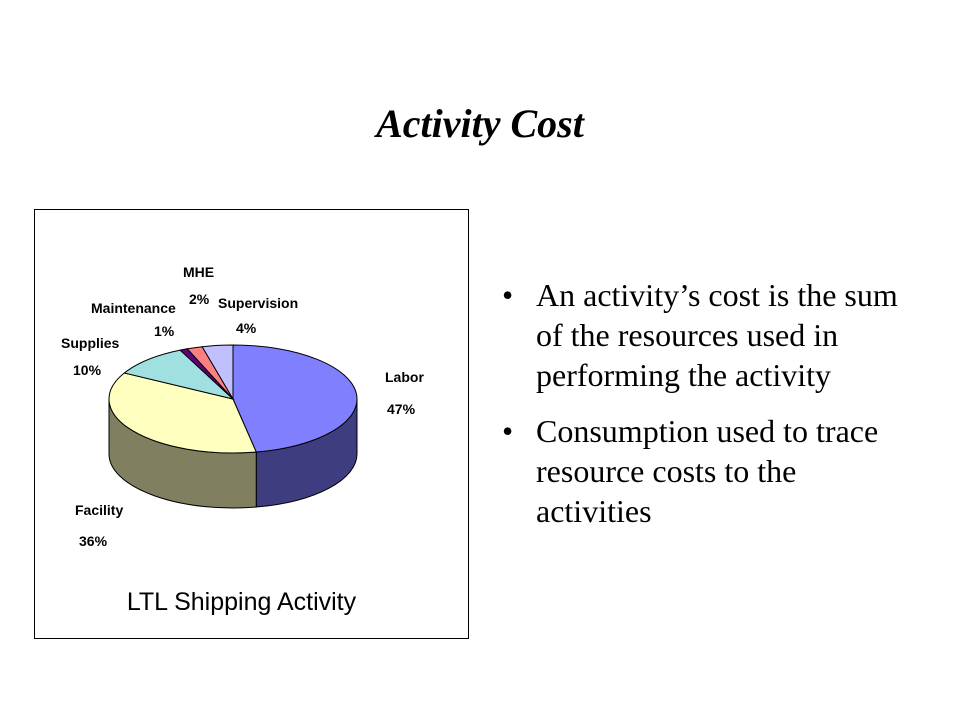 The height and width of the screenshot is (720, 960). What do you see at coordinates (164, 331) in the screenshot?
I see `pie-pct-maintenance: 1%` at bounding box center [164, 331].